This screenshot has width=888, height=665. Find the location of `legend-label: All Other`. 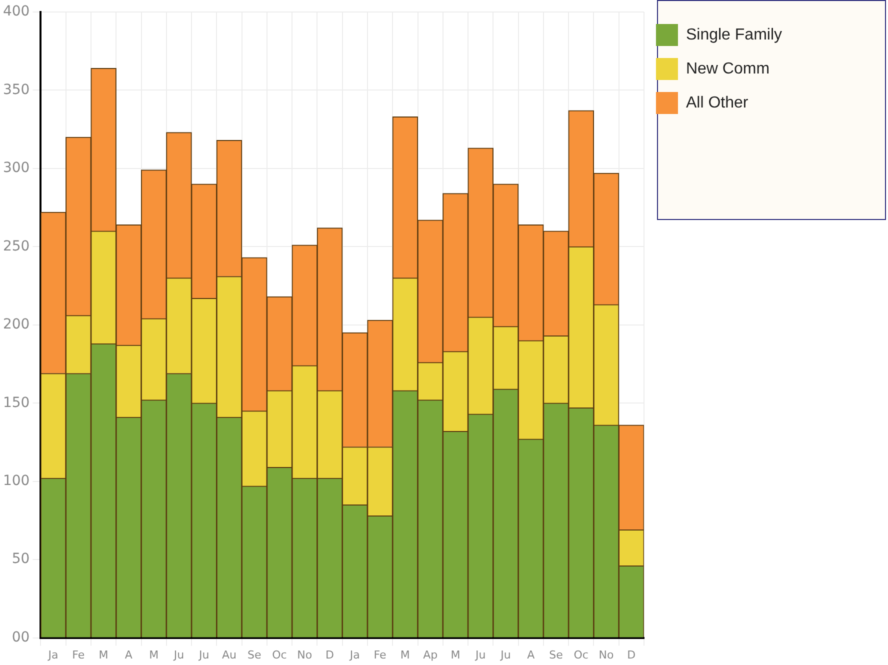

legend-label: All Other is located at coordinates (717, 103).